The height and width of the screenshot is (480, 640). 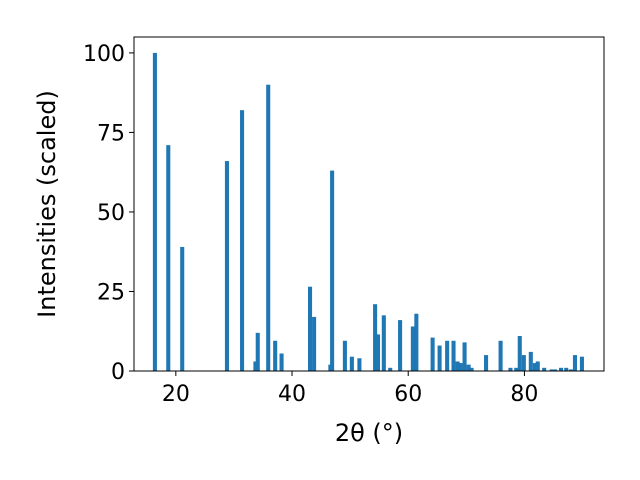 I want to click on x-tick-label: 80, so click(x=524, y=394).